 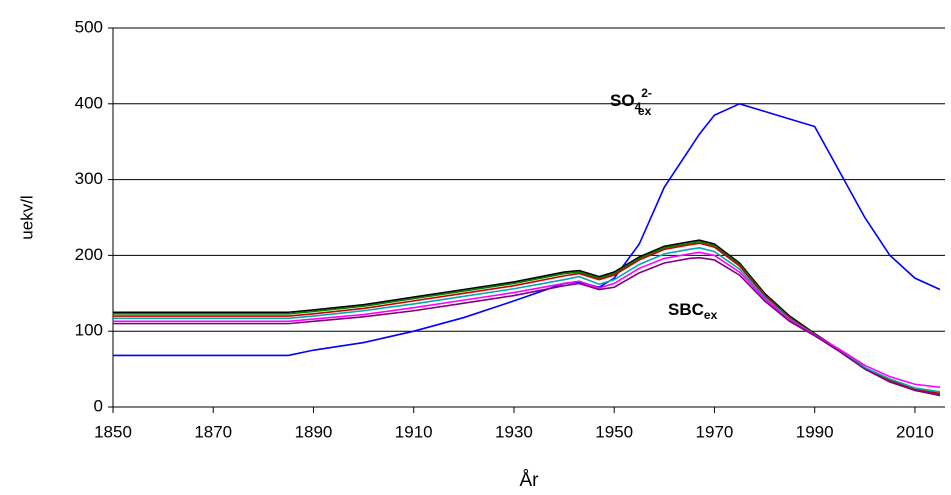 What do you see at coordinates (98, 405) in the screenshot?
I see `y-tick-label: 0` at bounding box center [98, 405].